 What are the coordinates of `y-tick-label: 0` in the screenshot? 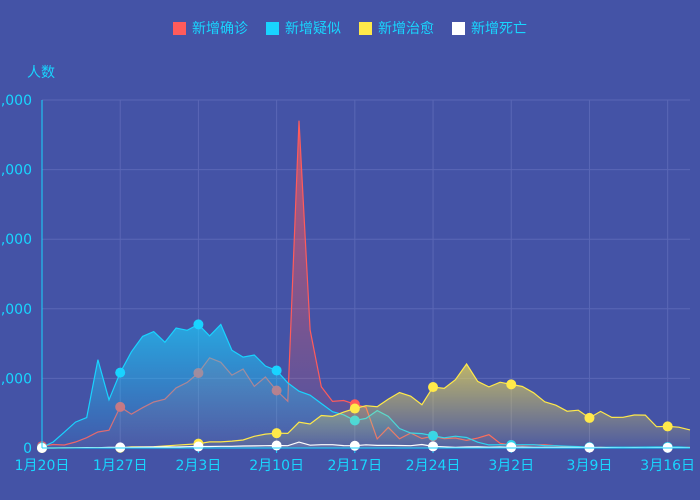 It's located at (27, 449).